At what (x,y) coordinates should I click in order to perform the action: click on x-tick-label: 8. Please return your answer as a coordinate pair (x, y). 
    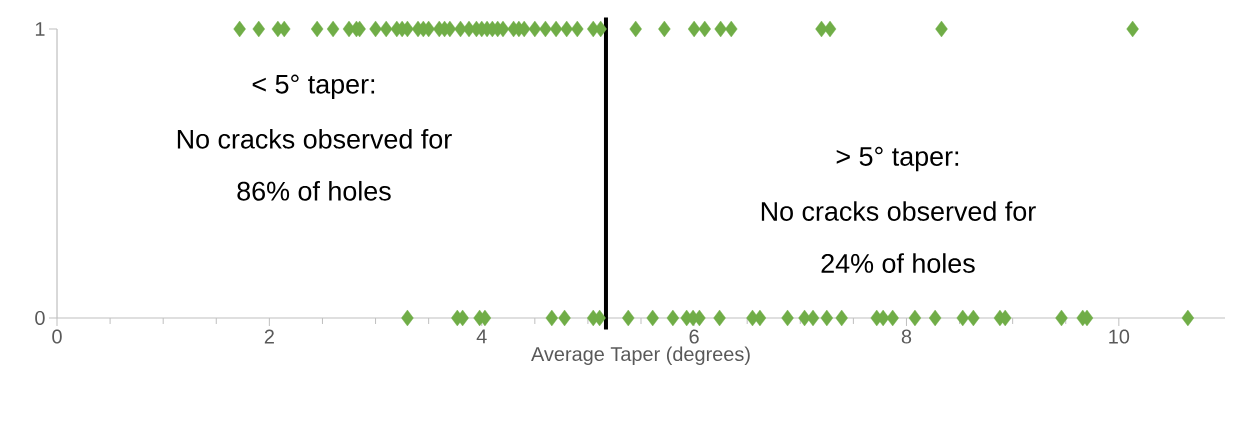
    Looking at the image, I should click on (906, 336).